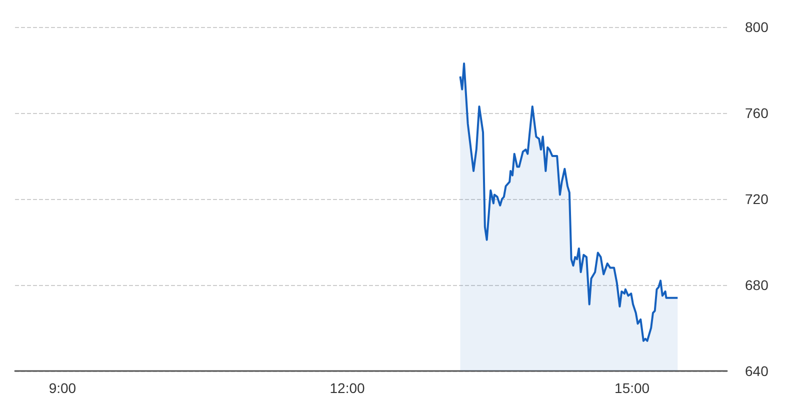 Image resolution: width=800 pixels, height=401 pixels. What do you see at coordinates (757, 27) in the screenshot?
I see `y-tick-label: 800` at bounding box center [757, 27].